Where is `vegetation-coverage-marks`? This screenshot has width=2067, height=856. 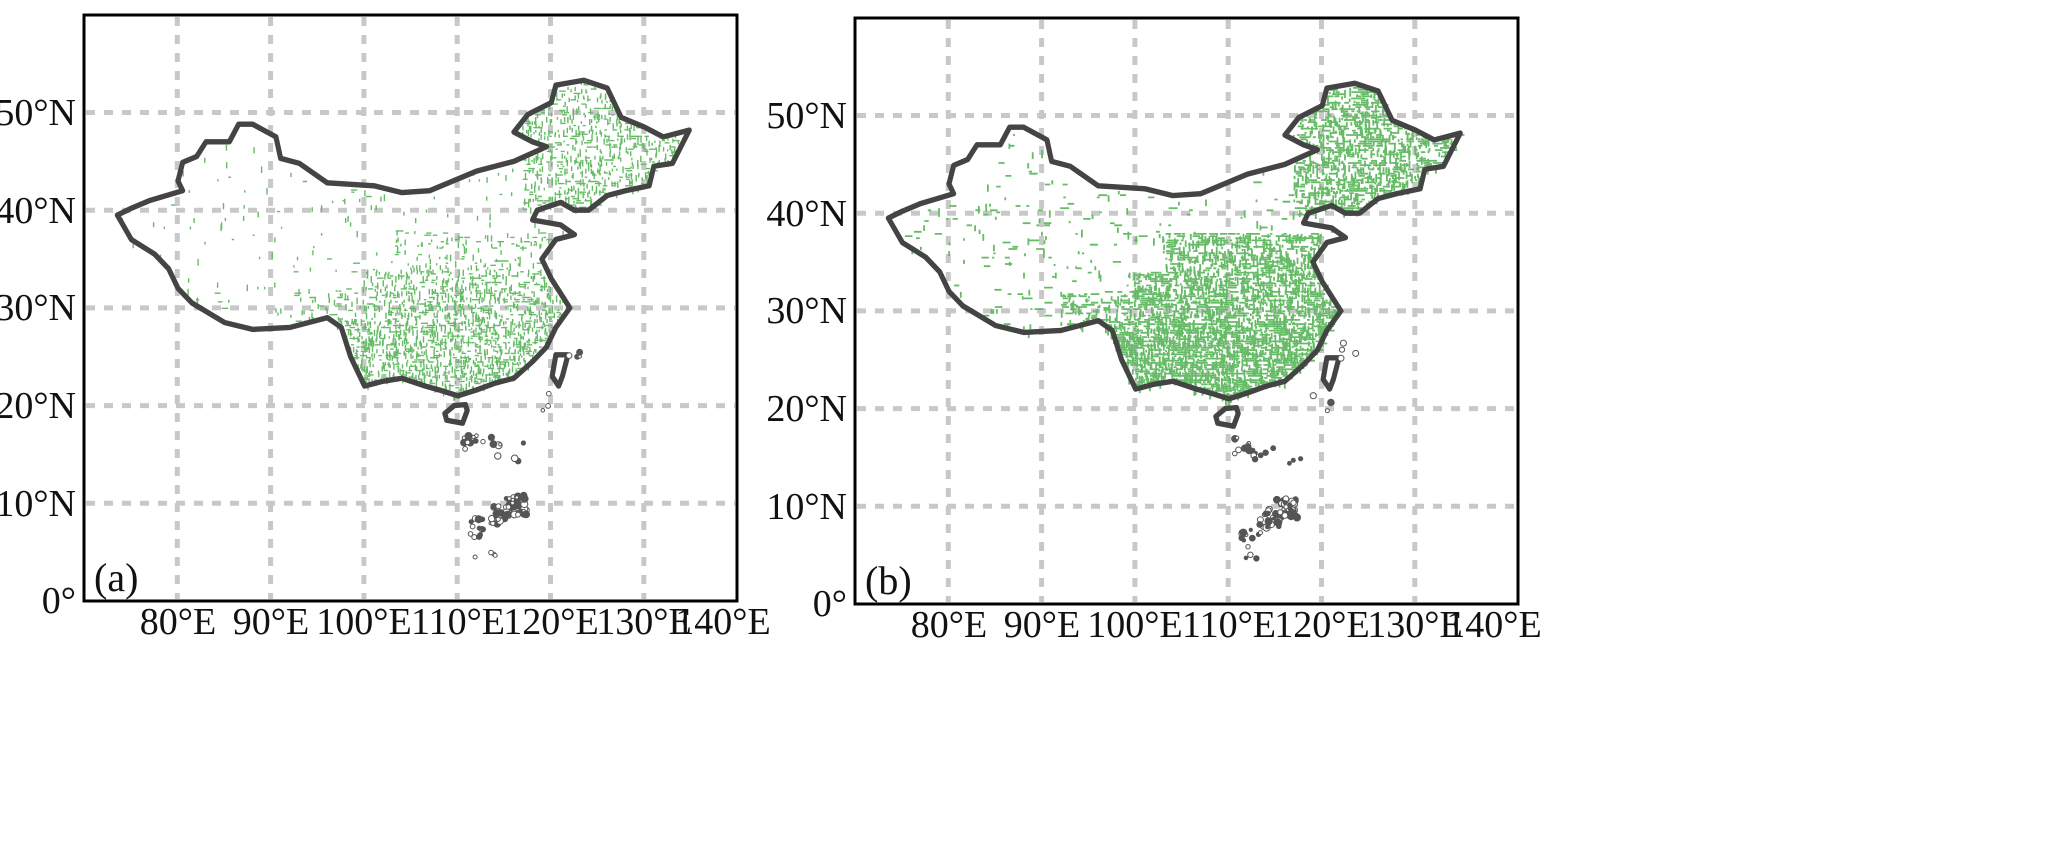 vegetation-coverage-marks is located at coordinates (401, 241).